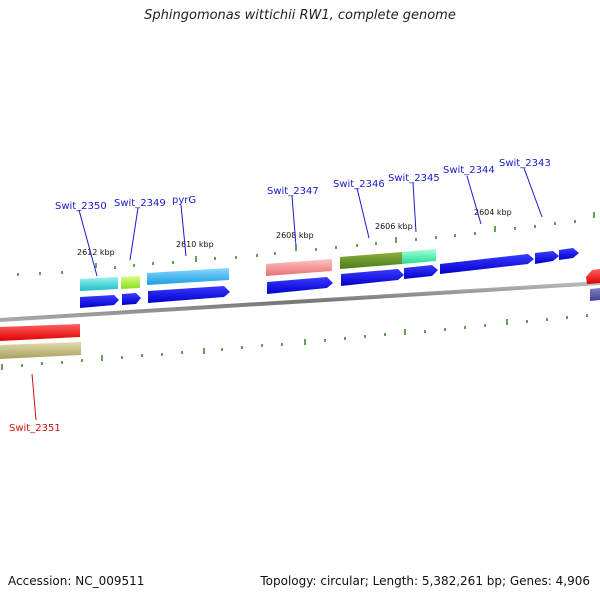 Image resolution: width=600 pixels, height=600 pixels. Describe the element at coordinates (359, 184) in the screenshot. I see `gene-label-swit-2346: Swit_2346` at that location.